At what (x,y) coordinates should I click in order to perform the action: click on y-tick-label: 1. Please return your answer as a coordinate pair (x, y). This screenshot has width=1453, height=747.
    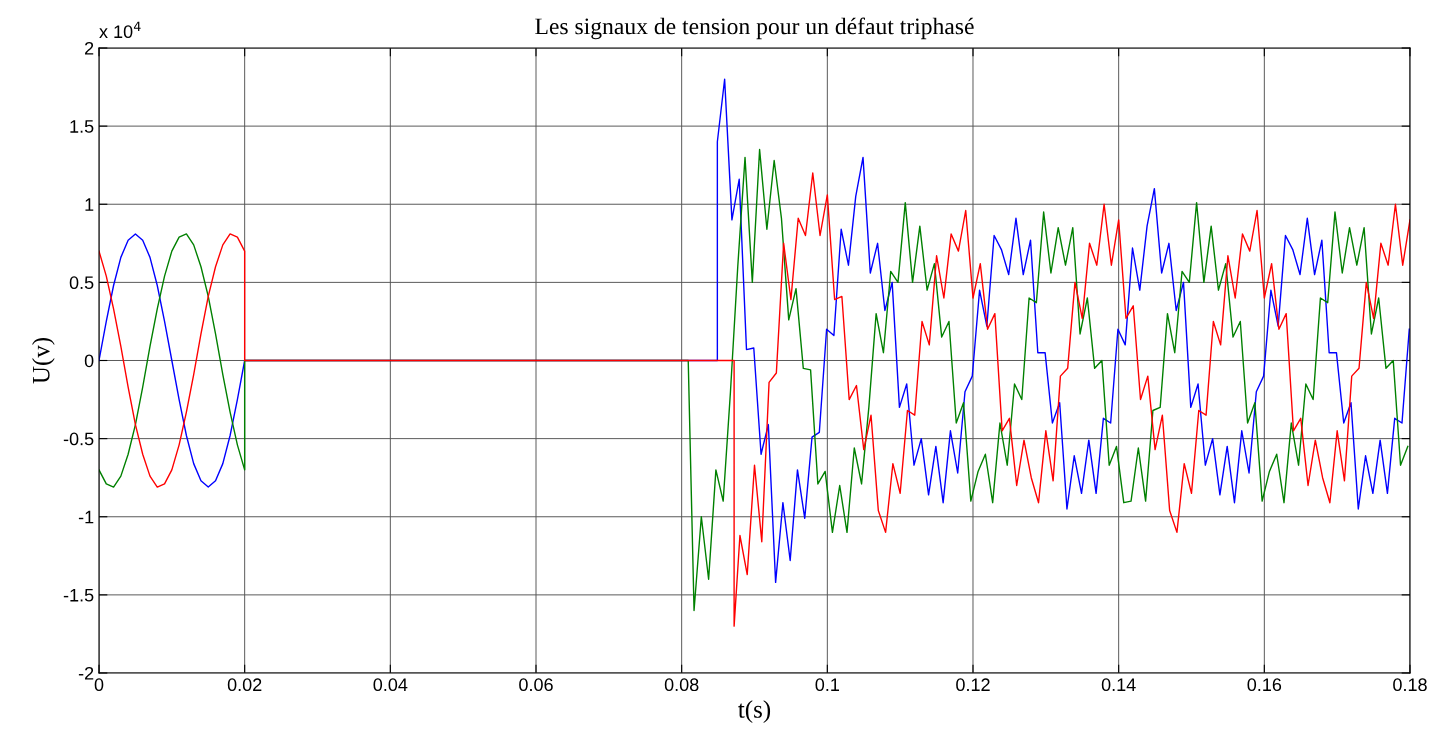
    Looking at the image, I should click on (89, 204).